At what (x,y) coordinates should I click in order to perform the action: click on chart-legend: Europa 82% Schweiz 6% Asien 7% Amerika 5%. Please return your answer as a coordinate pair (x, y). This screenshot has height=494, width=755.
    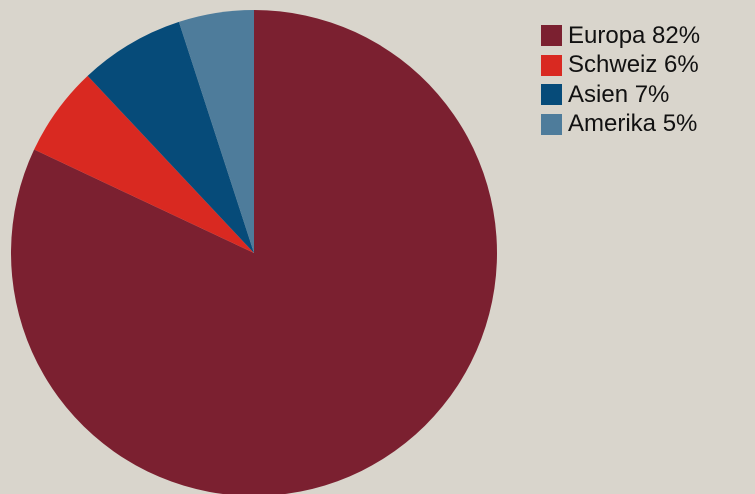
    Looking at the image, I should click on (620, 80).